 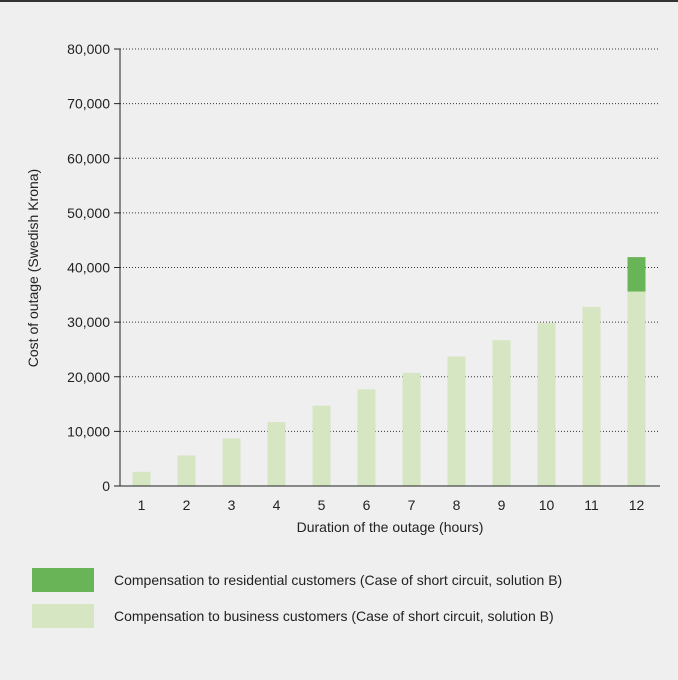 I want to click on y-tick-label: 30,000, so click(x=88, y=322).